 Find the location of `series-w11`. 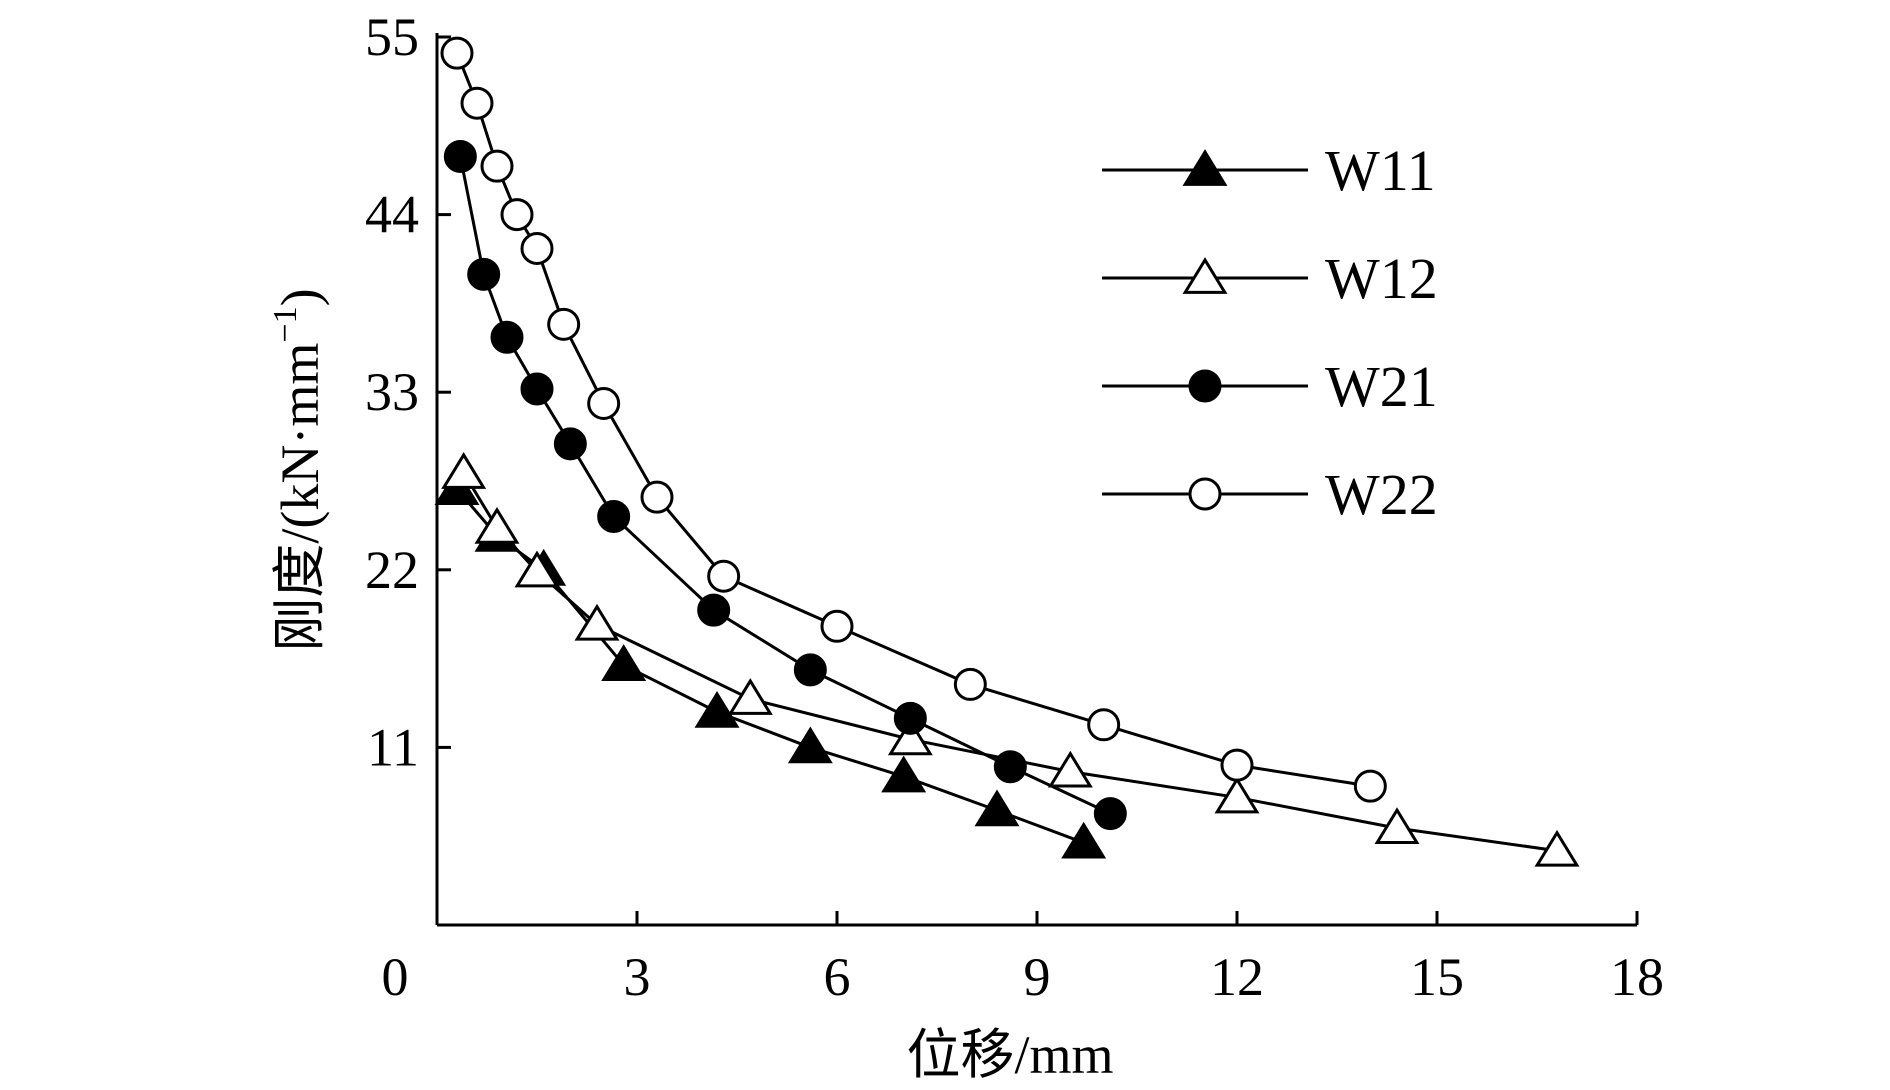

series-w11 is located at coordinates (770, 663).